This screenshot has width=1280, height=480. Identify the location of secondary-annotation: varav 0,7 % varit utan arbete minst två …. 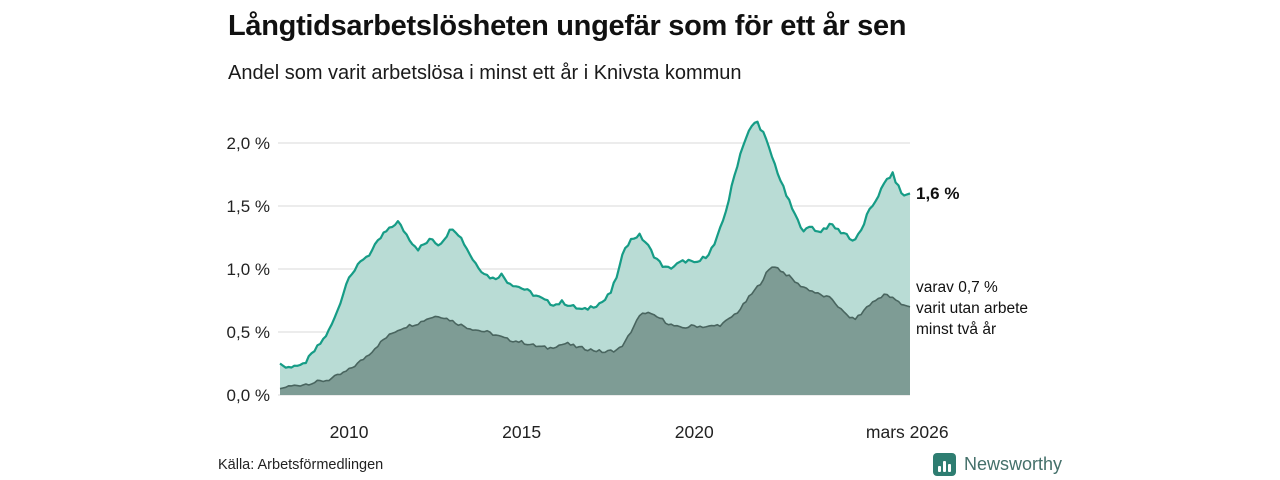
(996, 308).